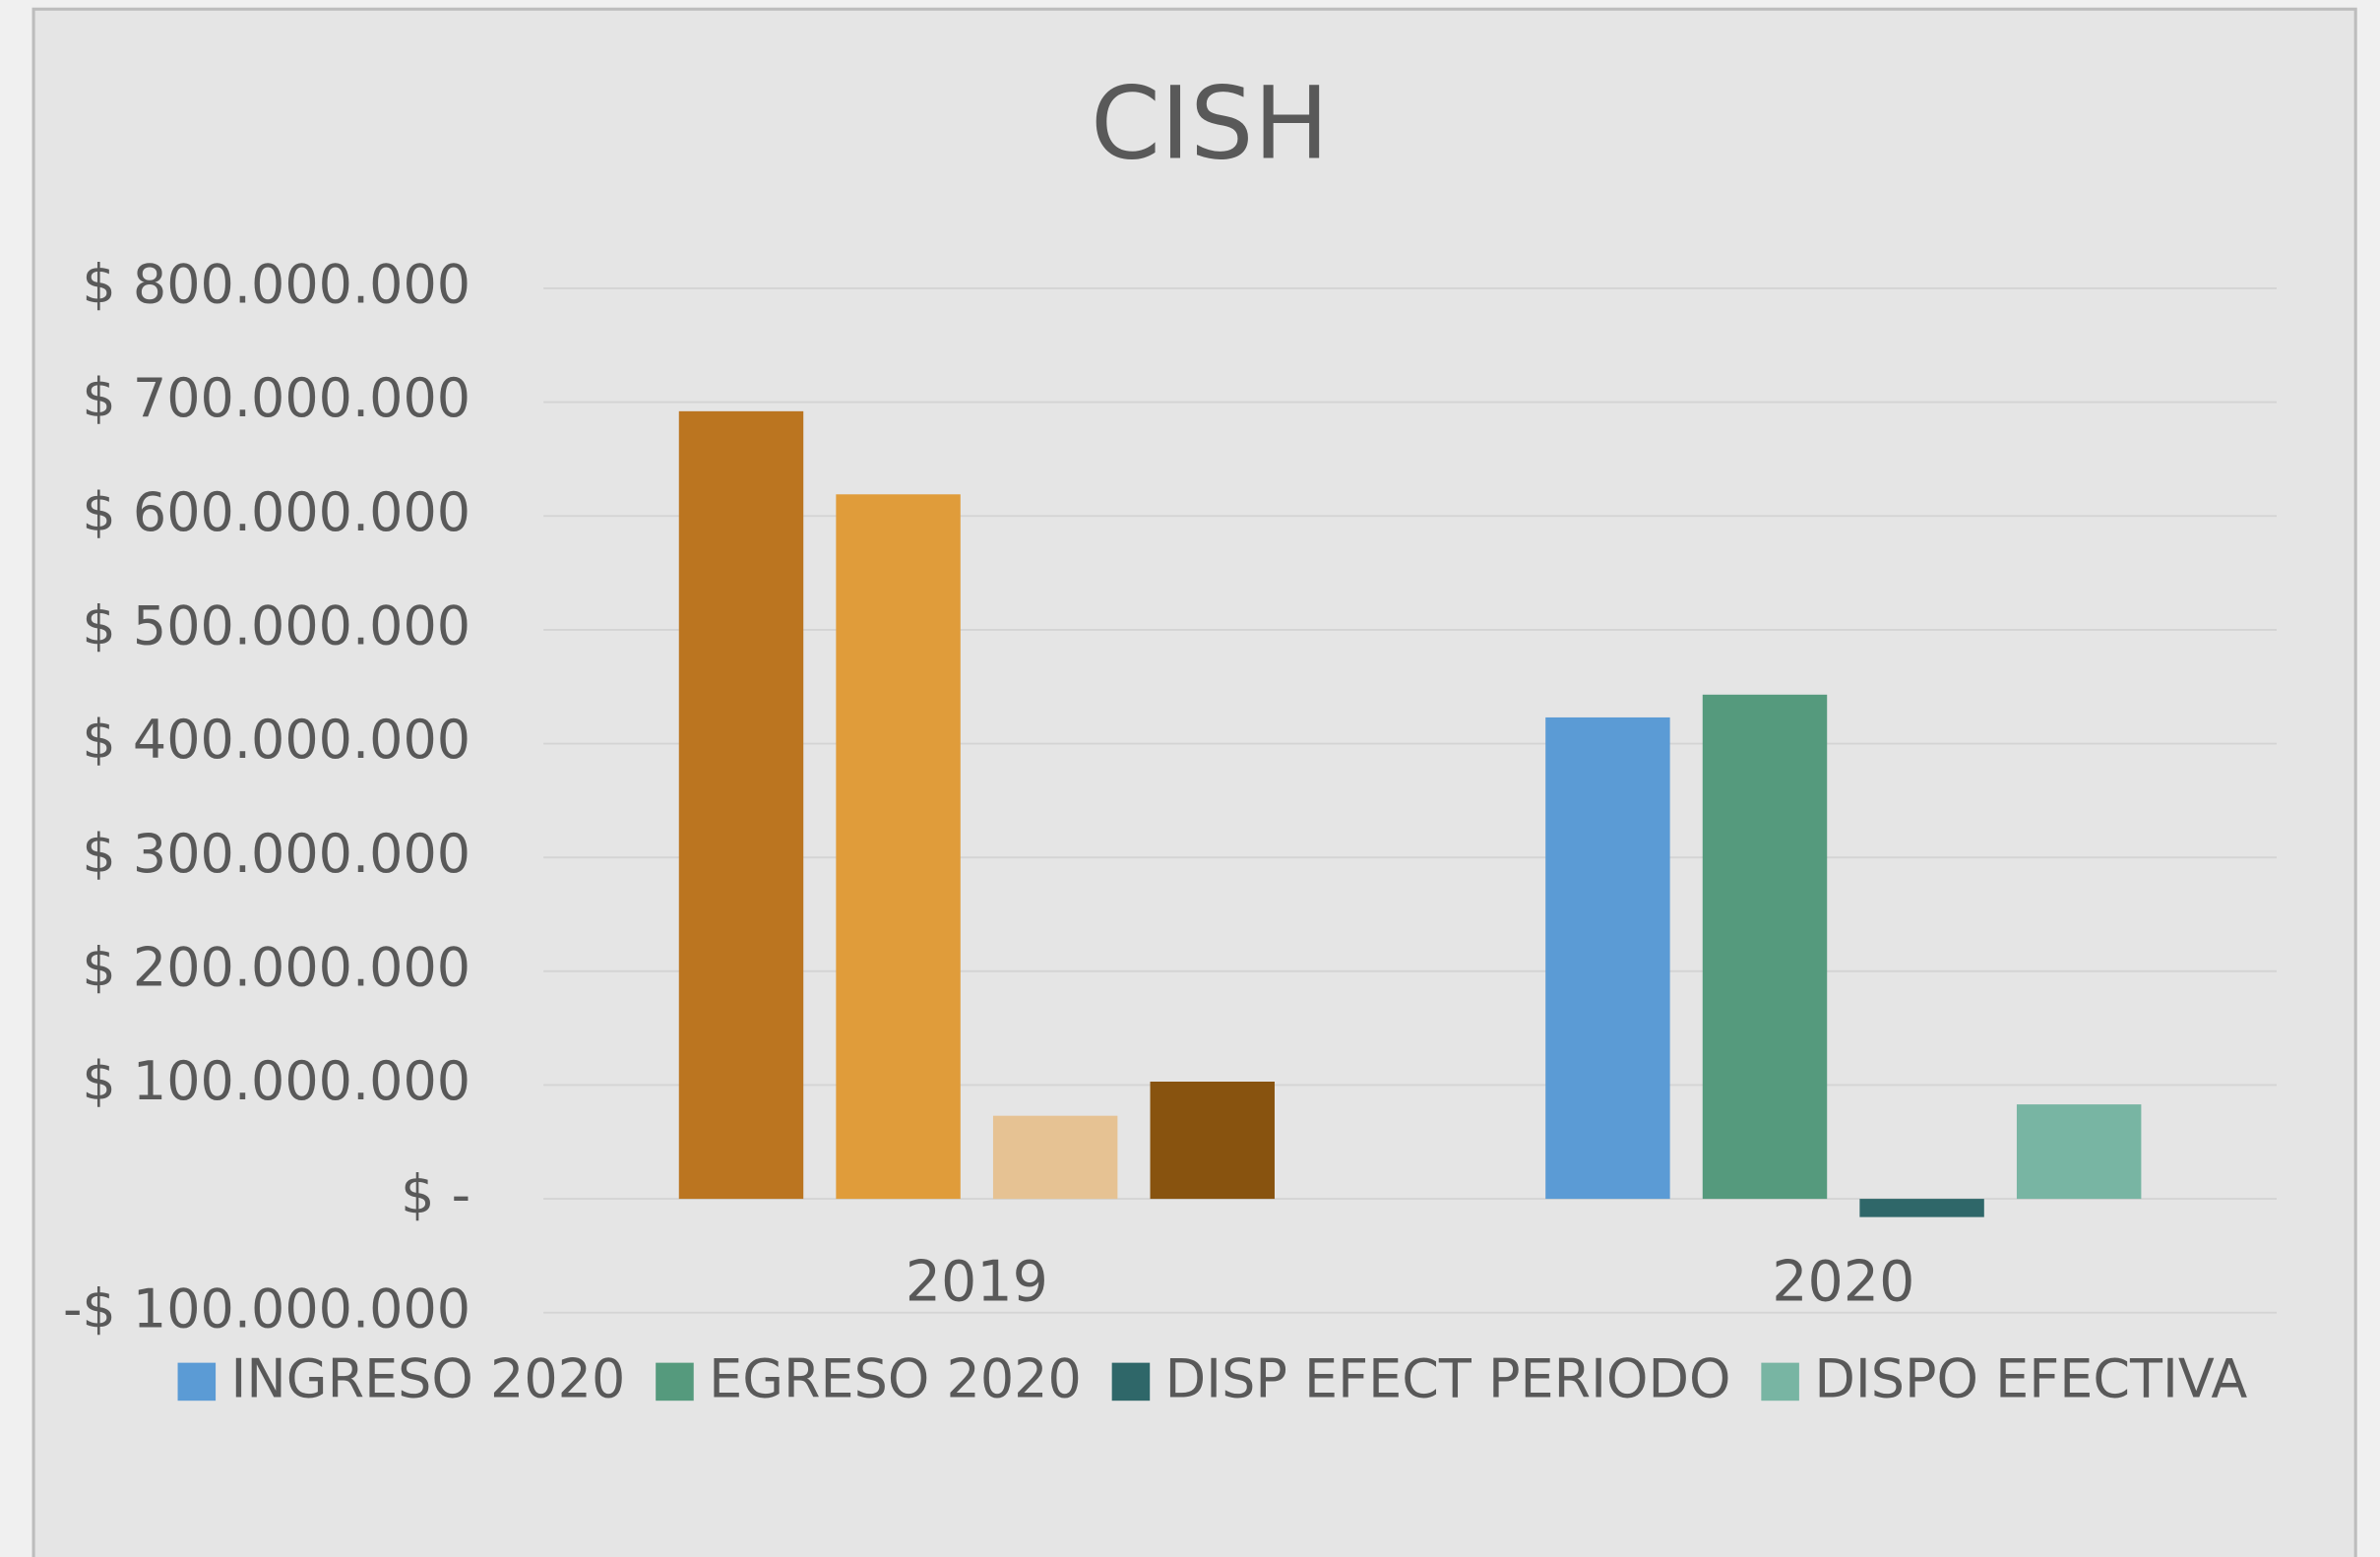 The image size is (2380, 1557). What do you see at coordinates (276, 285) in the screenshot?
I see `y-tick-label: $ 800.000.000` at bounding box center [276, 285].